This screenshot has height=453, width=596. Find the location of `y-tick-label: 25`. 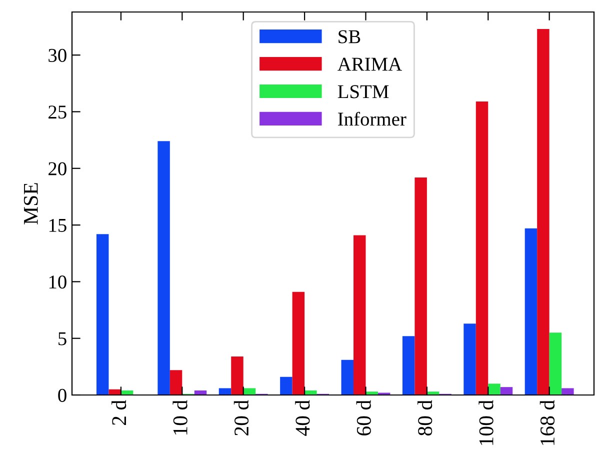

y-tick-label: 25 is located at coordinates (57, 112).